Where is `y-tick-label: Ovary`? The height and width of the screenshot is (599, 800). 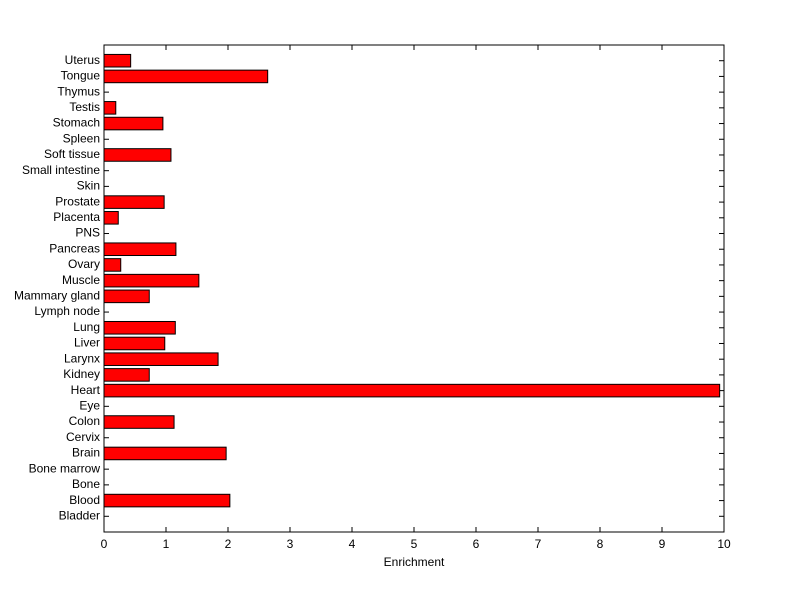 y-tick-label: Ovary is located at coordinates (84, 264).